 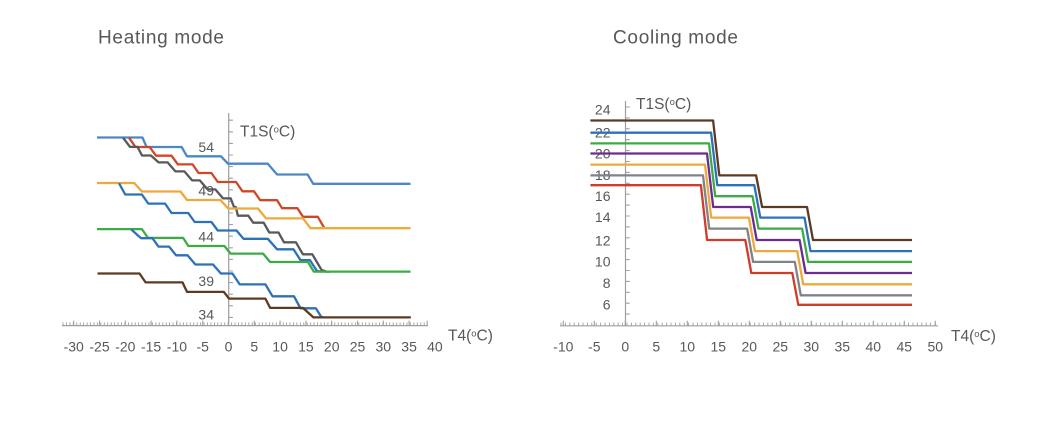 I want to click on svg-text: 8, so click(x=607, y=283).